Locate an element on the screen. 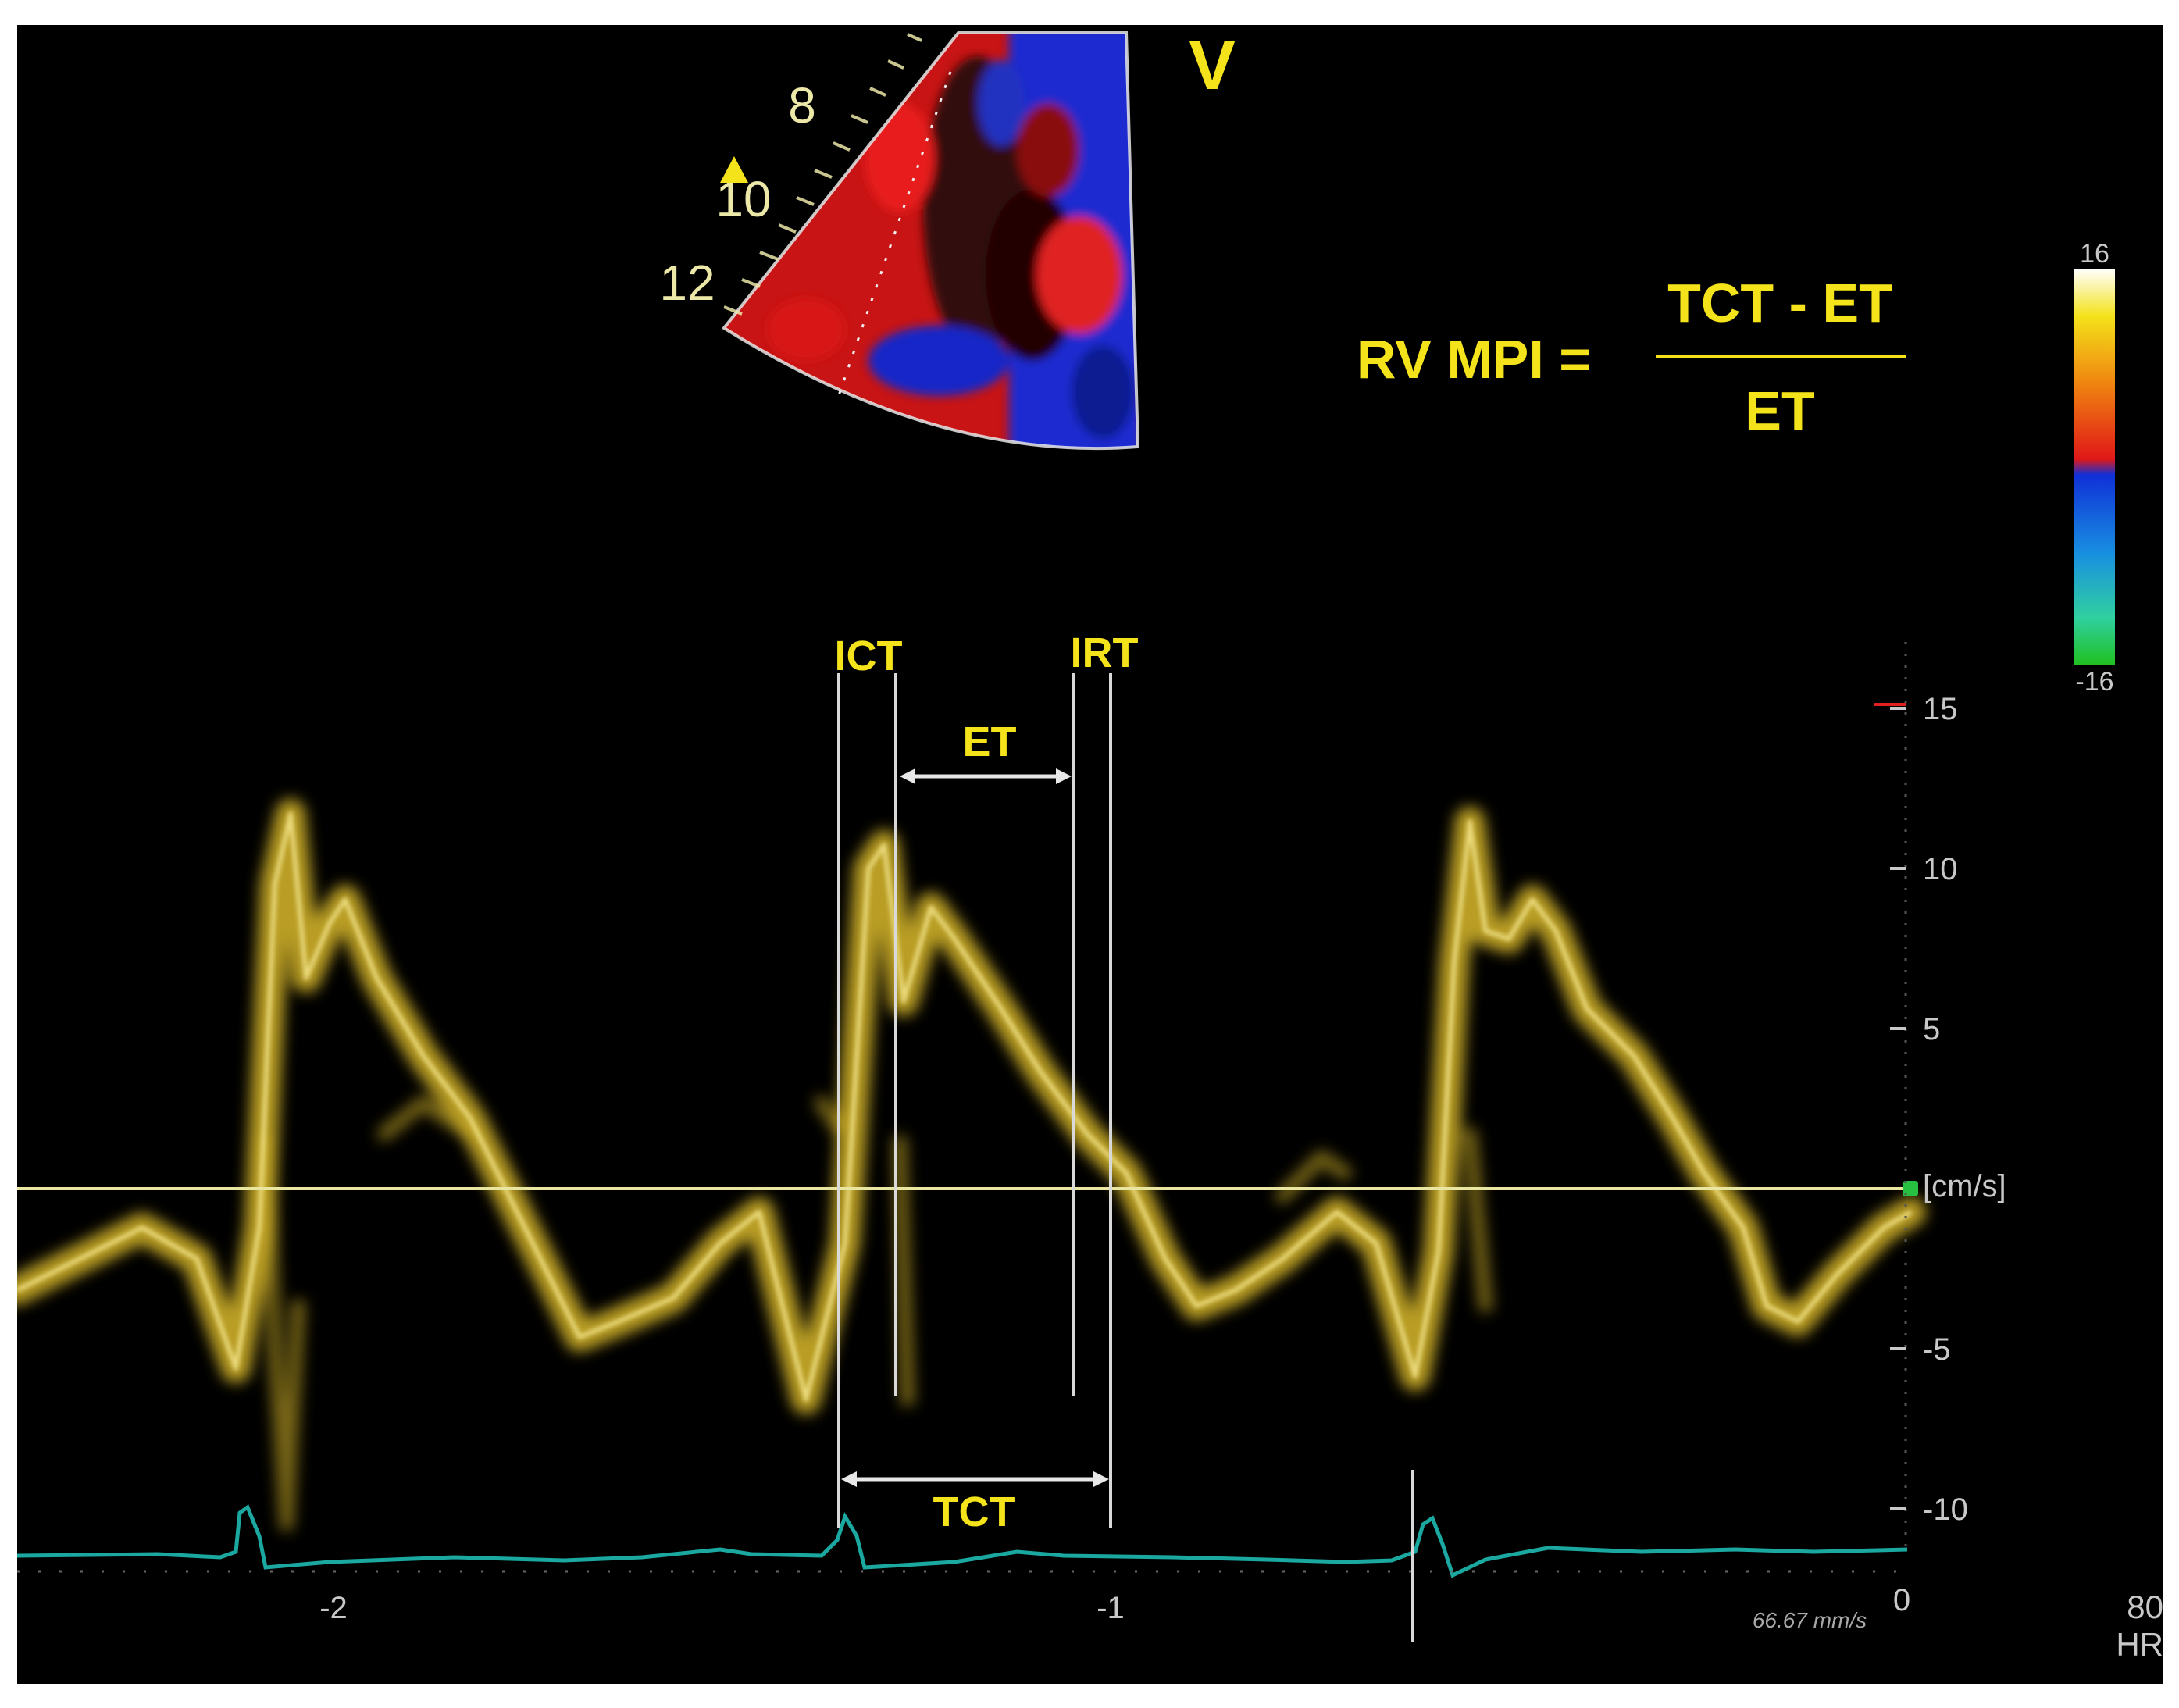  color-scale-top-label: 16 is located at coordinates (2094, 254).